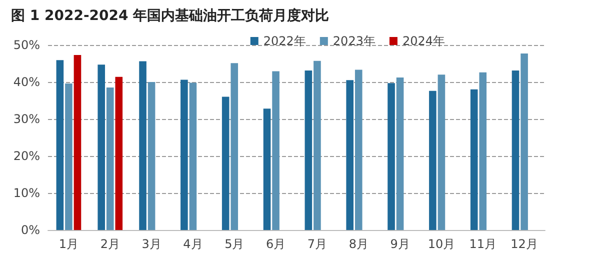  I want to click on x-tick-label: 12月, so click(524, 244).